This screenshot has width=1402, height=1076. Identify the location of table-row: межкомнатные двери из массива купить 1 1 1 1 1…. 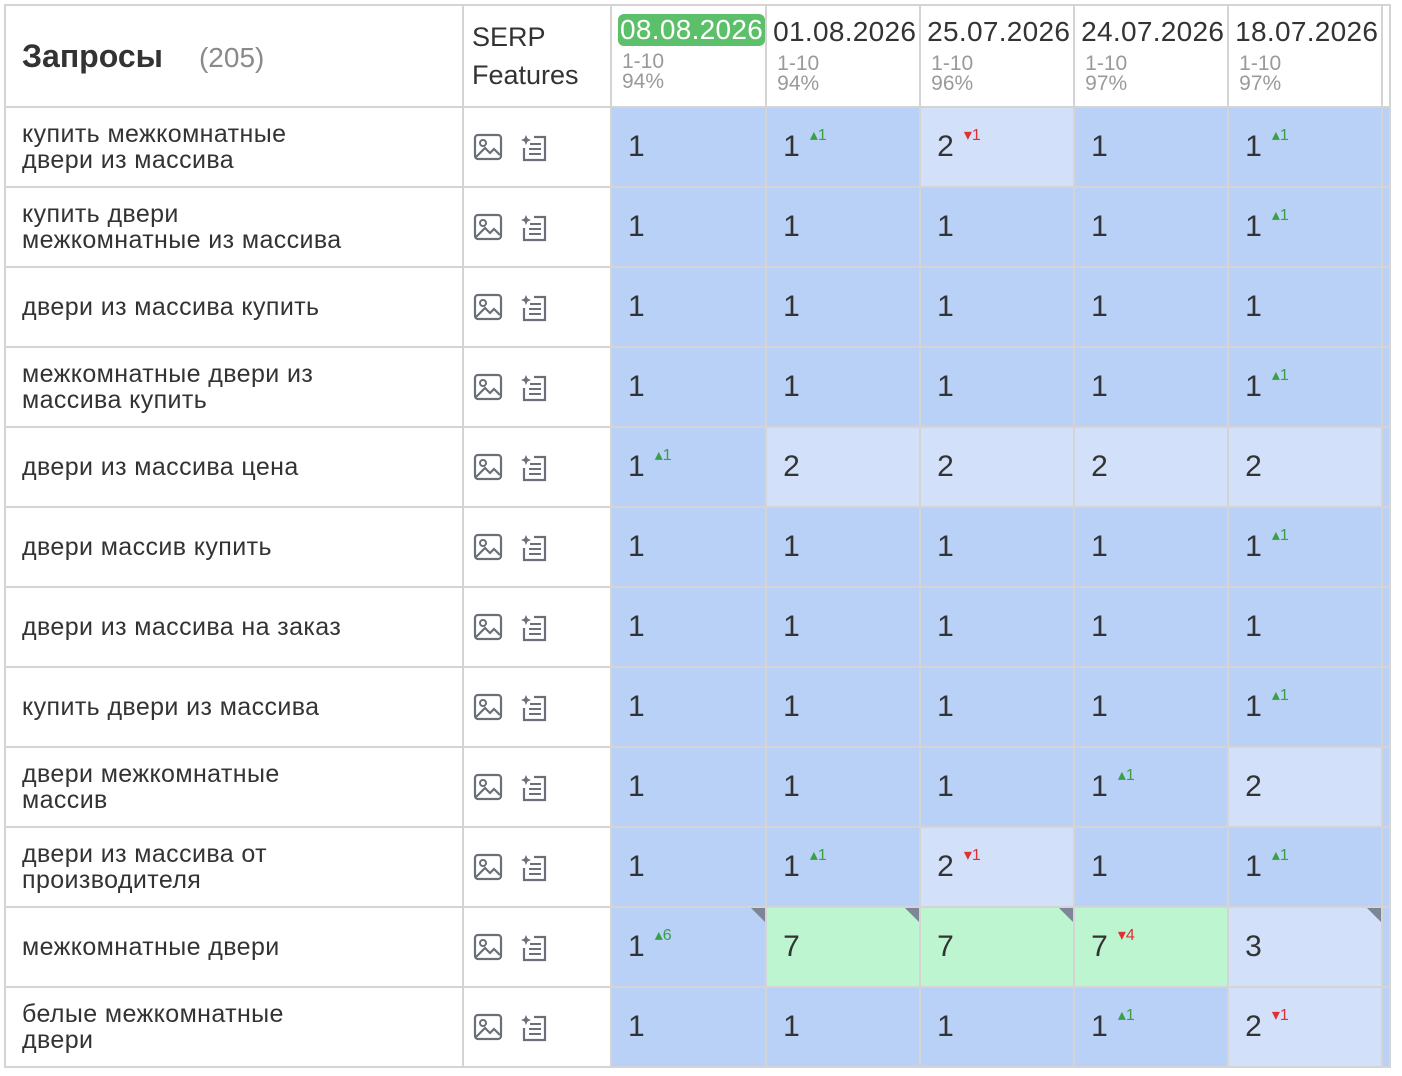
(698, 387).